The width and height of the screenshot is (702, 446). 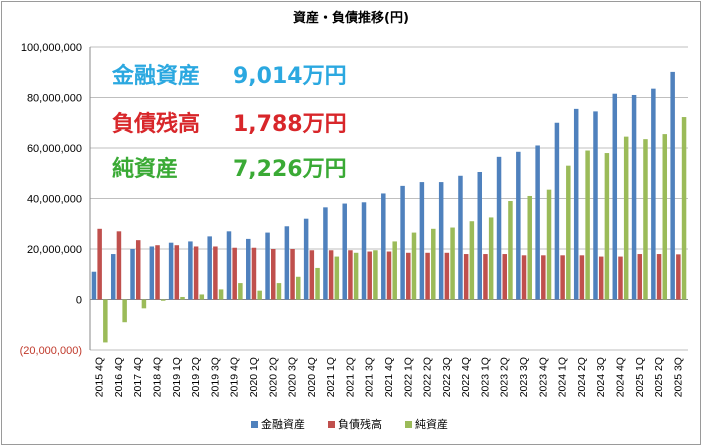 I want to click on legend-swatch-liabilities, so click(x=331, y=424).